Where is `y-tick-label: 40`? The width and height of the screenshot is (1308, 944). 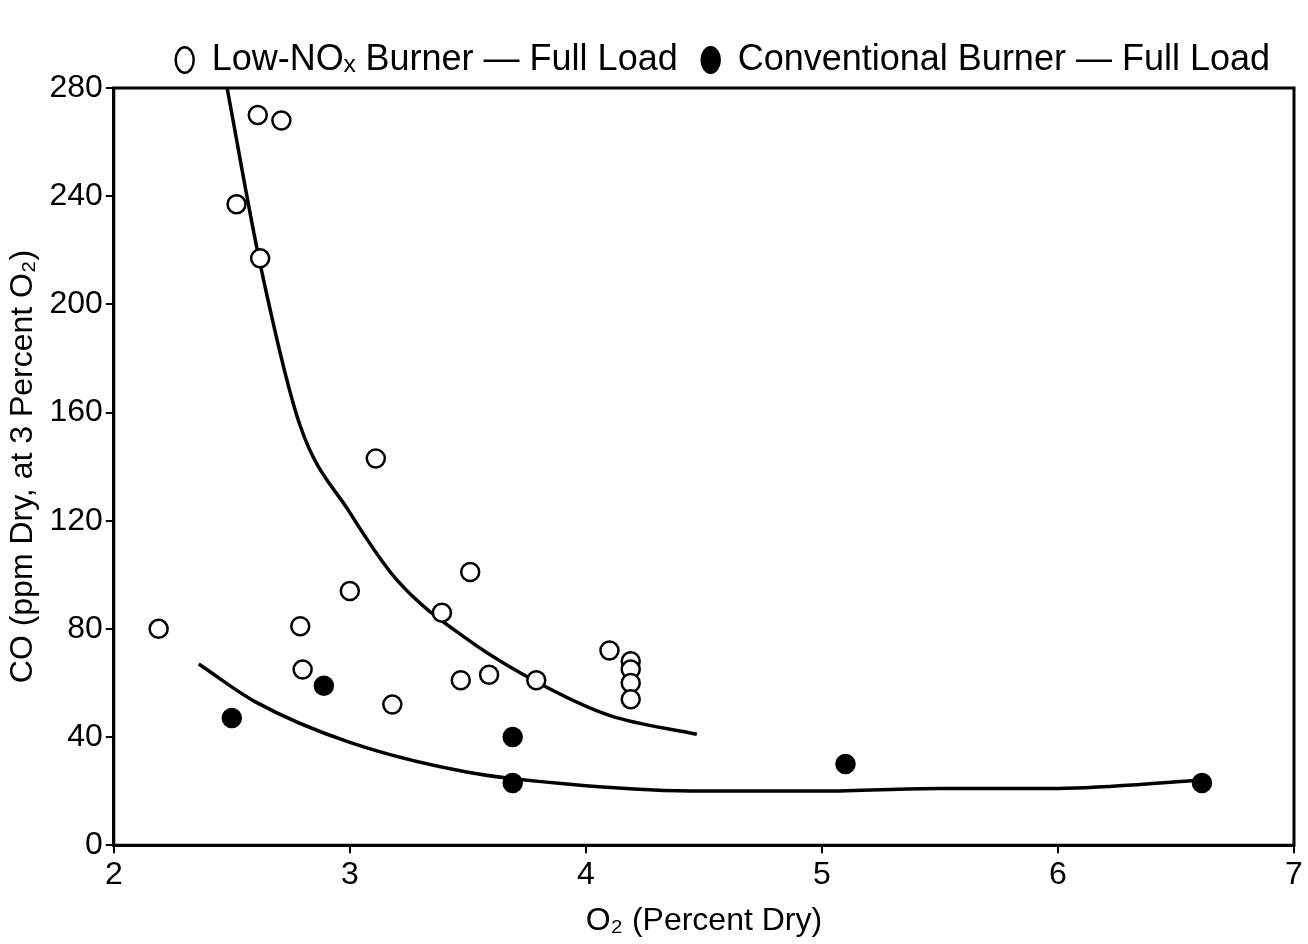 y-tick-label: 40 is located at coordinates (85, 734).